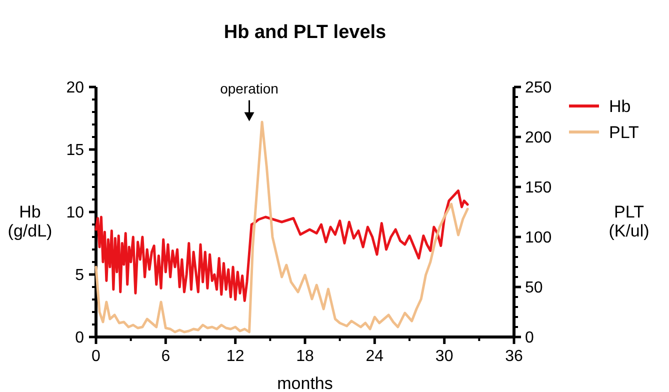  I want to click on y2-tick-label: 150, so click(538, 188).